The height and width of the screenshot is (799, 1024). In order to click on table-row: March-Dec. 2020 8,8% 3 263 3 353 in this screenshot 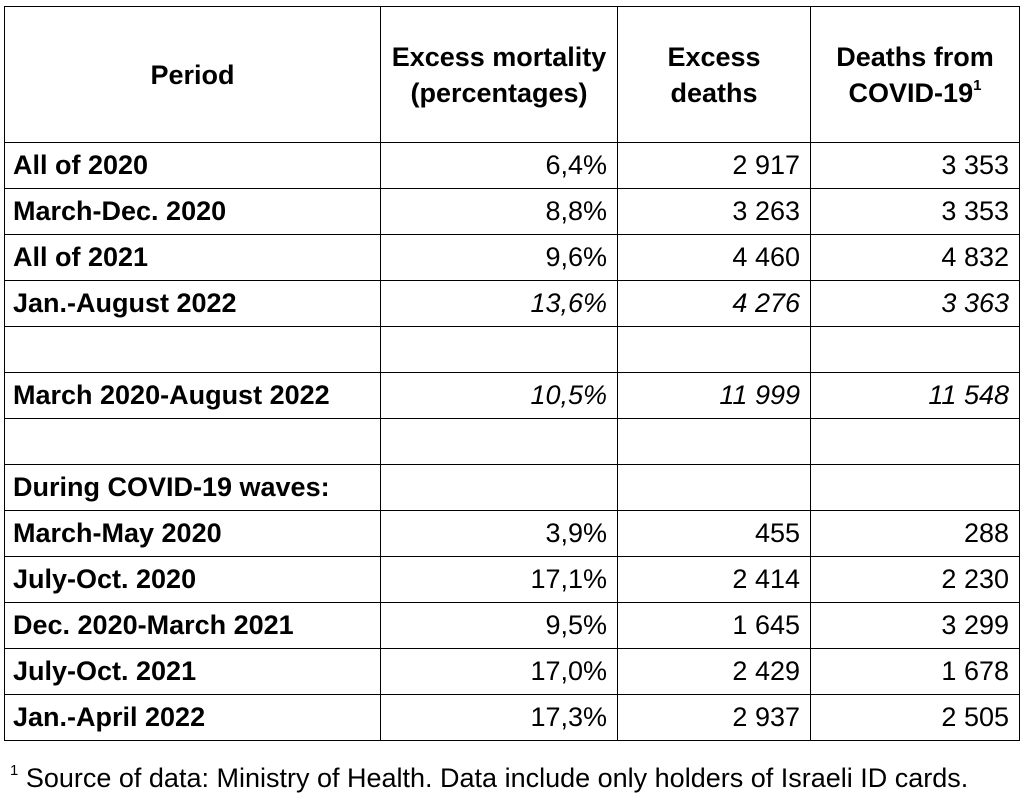, I will do `click(512, 211)`.